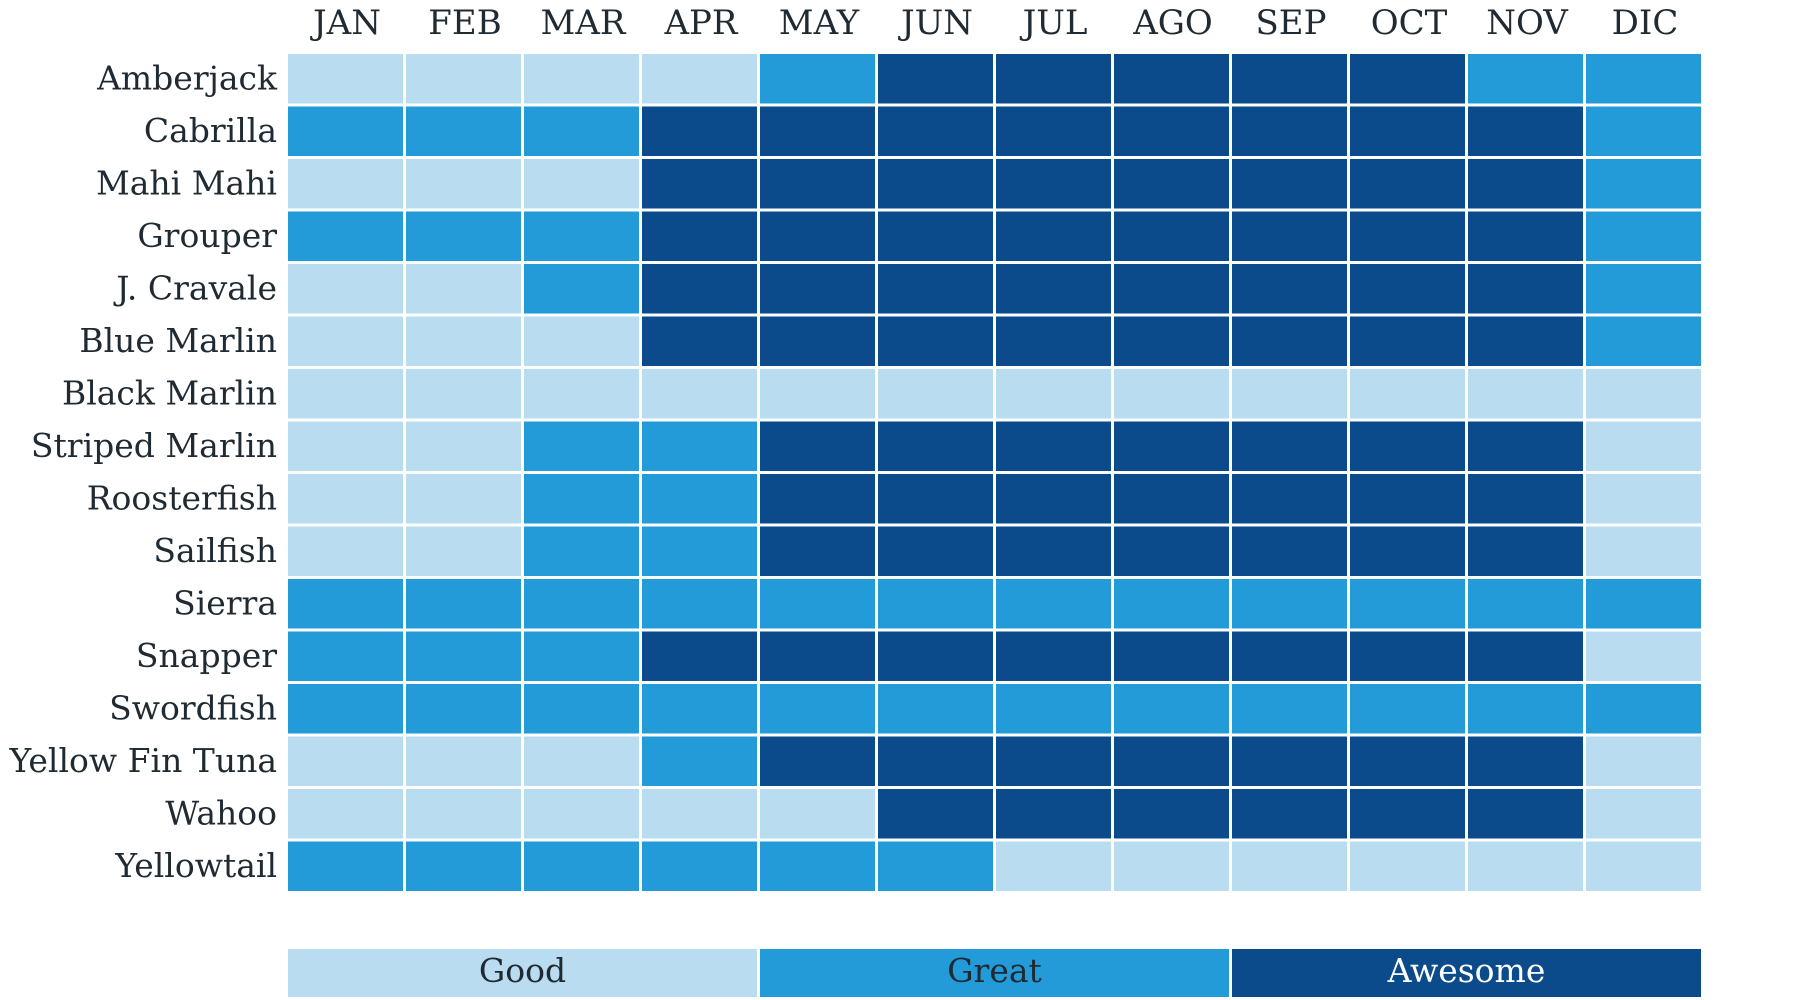  What do you see at coordinates (193, 707) in the screenshot?
I see `fish-label: Swordfish` at bounding box center [193, 707].